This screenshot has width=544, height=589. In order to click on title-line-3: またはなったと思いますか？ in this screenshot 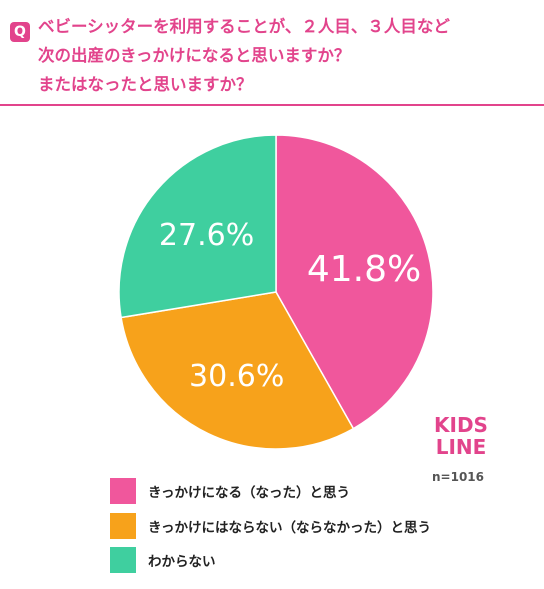, I will do `click(145, 84)`.